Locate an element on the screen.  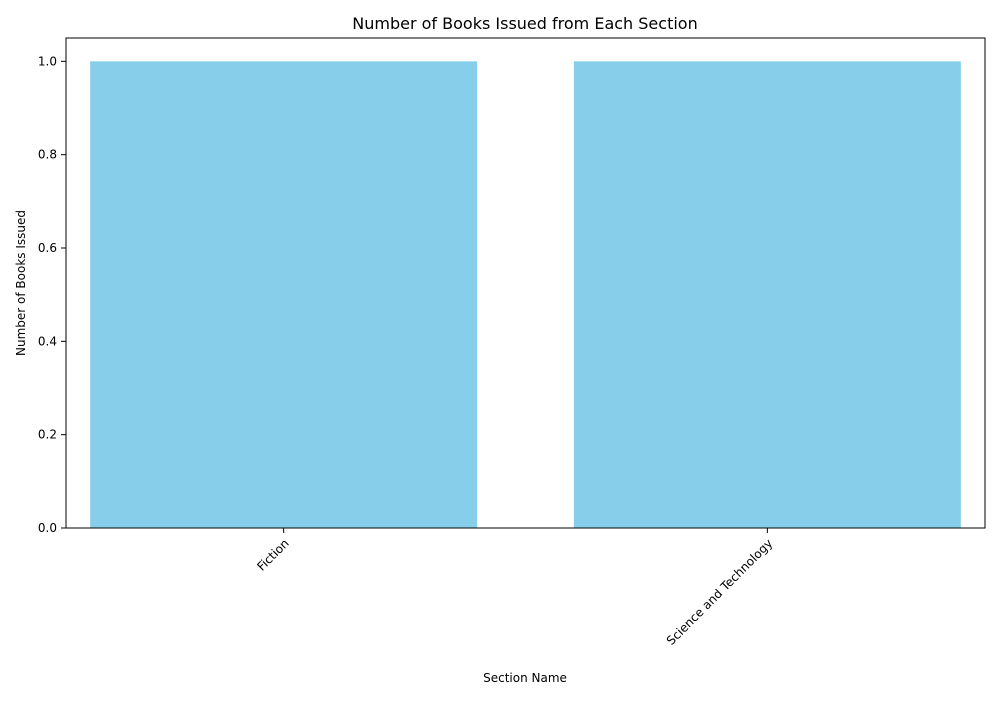
y-axis-label: Number of Books Issued is located at coordinates (21, 283).